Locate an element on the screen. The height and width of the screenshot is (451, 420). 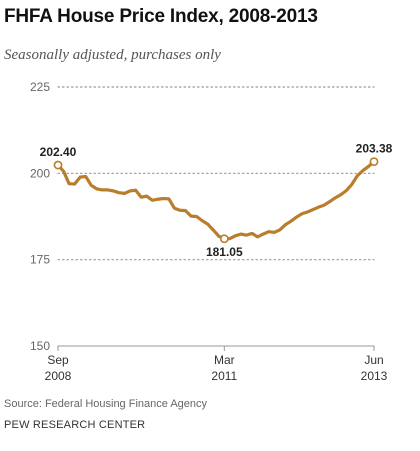
series-layer is located at coordinates (216, 200).